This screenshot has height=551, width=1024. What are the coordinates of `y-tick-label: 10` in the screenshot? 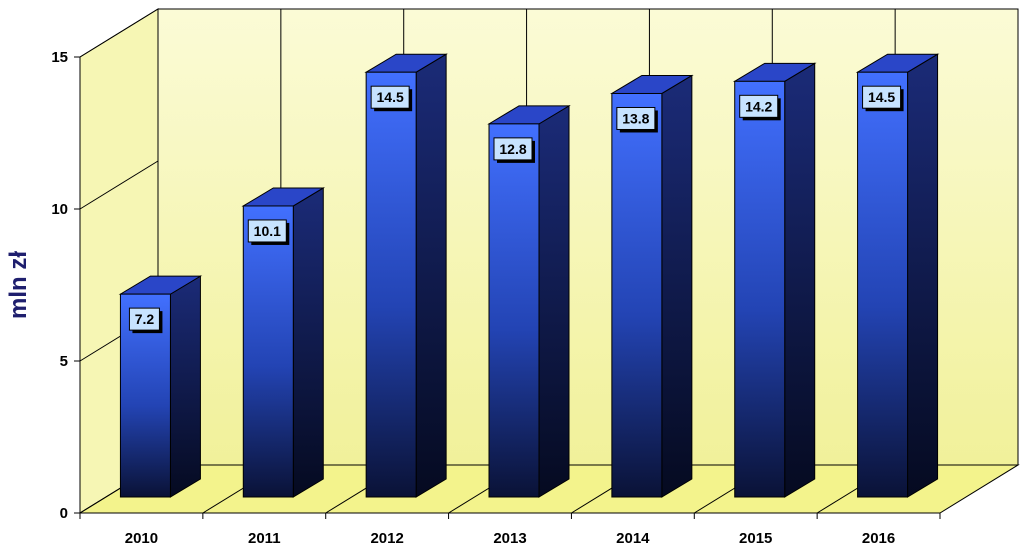 It's located at (59, 209).